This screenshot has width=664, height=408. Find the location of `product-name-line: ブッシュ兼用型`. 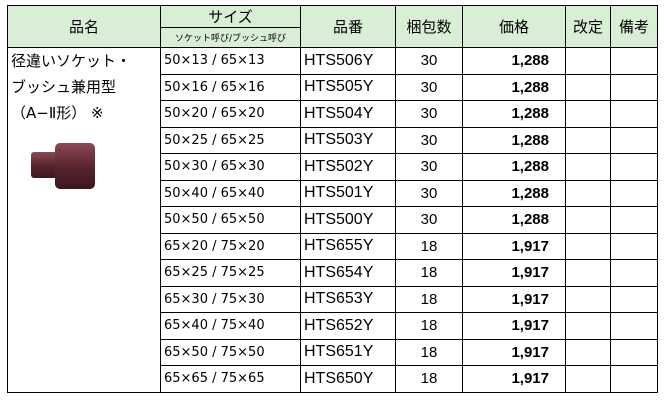

product-name-line: ブッシュ兼用型 is located at coordinates (64, 87).